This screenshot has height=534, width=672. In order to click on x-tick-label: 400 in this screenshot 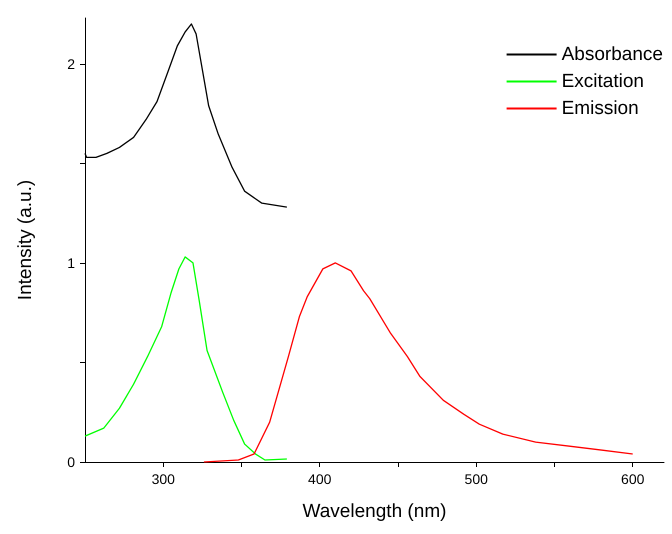, I will do `click(320, 479)`.